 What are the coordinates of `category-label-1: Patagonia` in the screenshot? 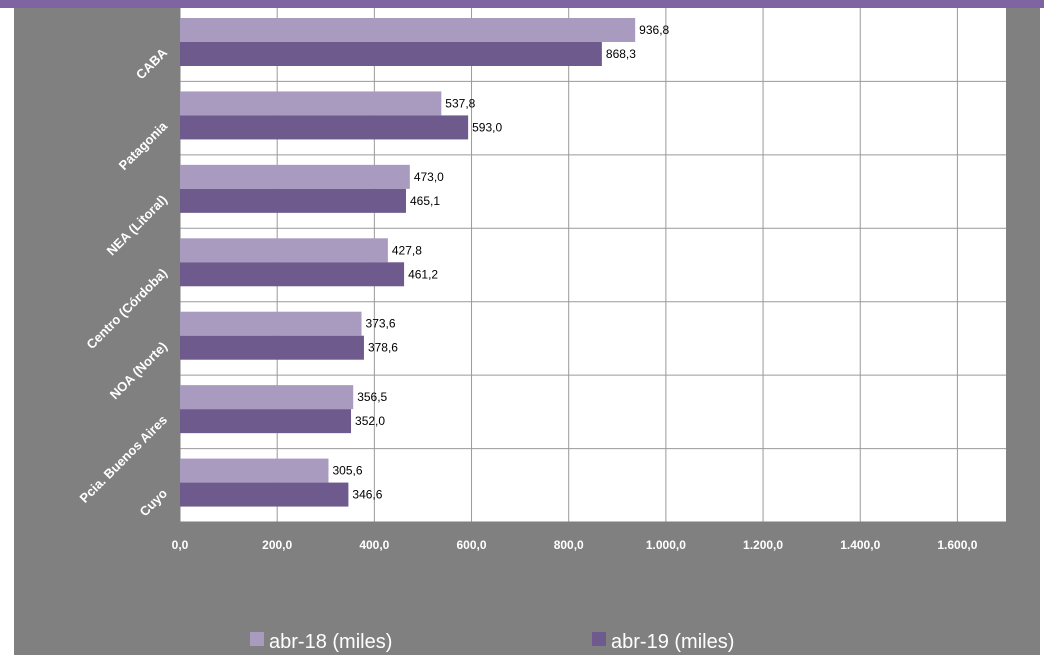 It's located at (143, 145).